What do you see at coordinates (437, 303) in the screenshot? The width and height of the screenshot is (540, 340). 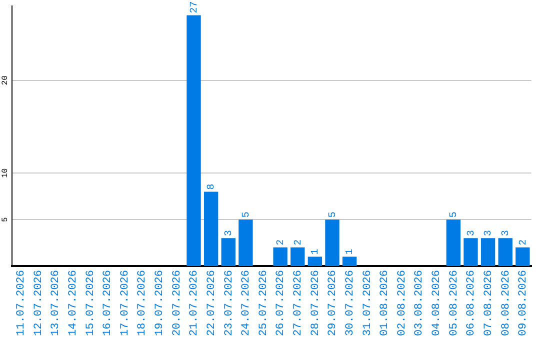 I see `x-tick-label: 04.08.2026` at bounding box center [437, 303].